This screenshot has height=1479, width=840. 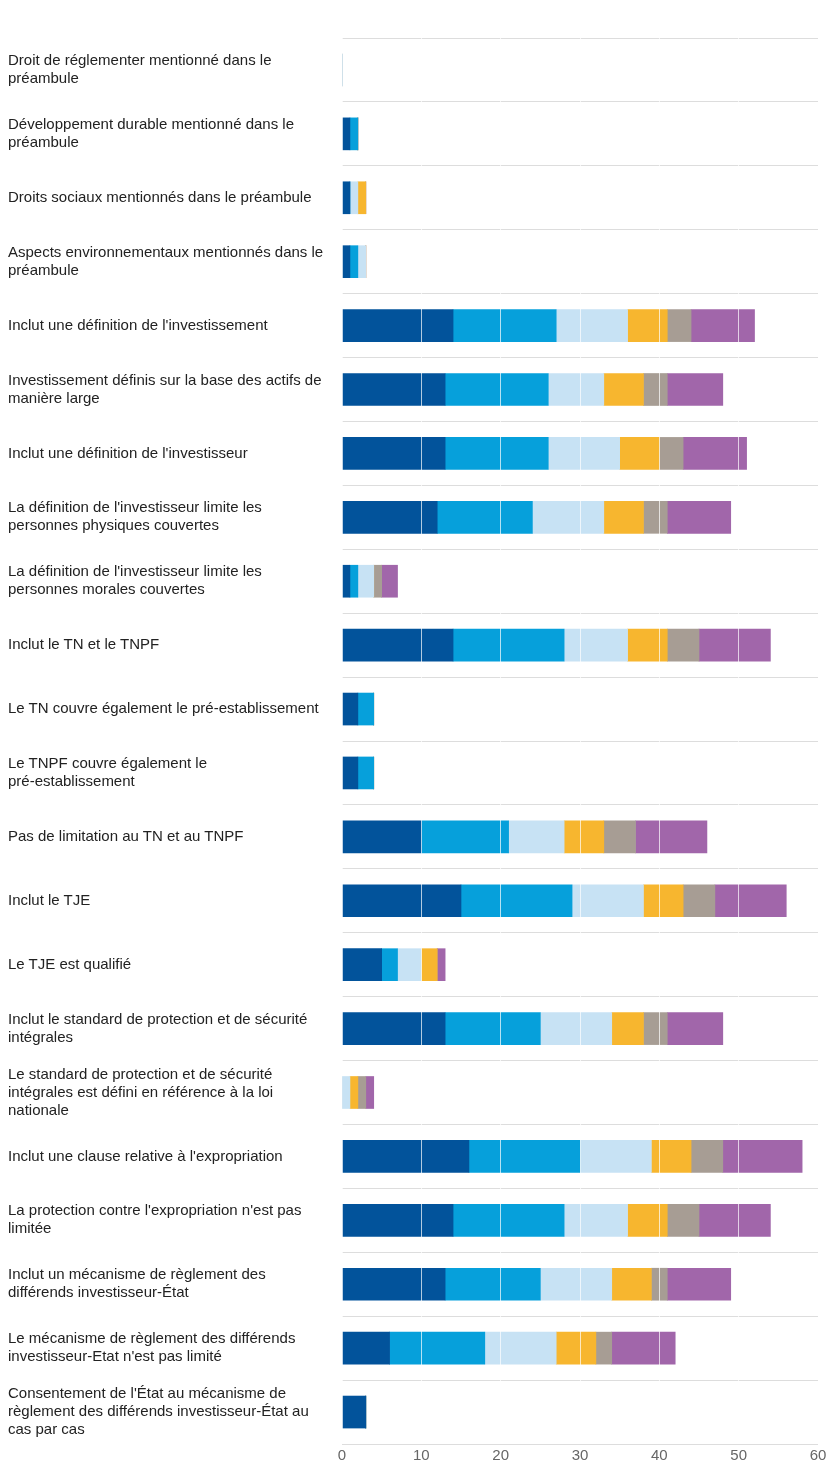 What do you see at coordinates (160, 196) in the screenshot?
I see `y-tick-label: Droits sociaux mentionnés dans le préambule` at bounding box center [160, 196].